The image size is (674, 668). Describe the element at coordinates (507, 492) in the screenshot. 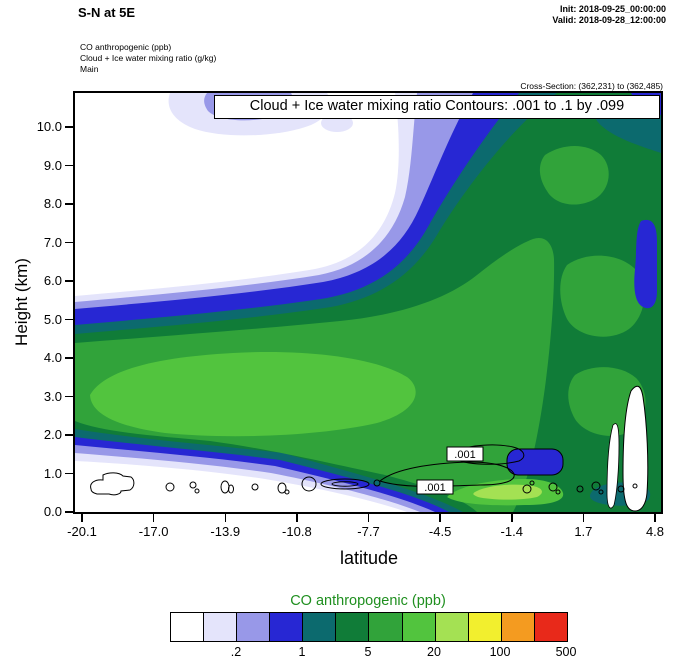

I see `fill-patch-yellowgreen-bottom` at that location.